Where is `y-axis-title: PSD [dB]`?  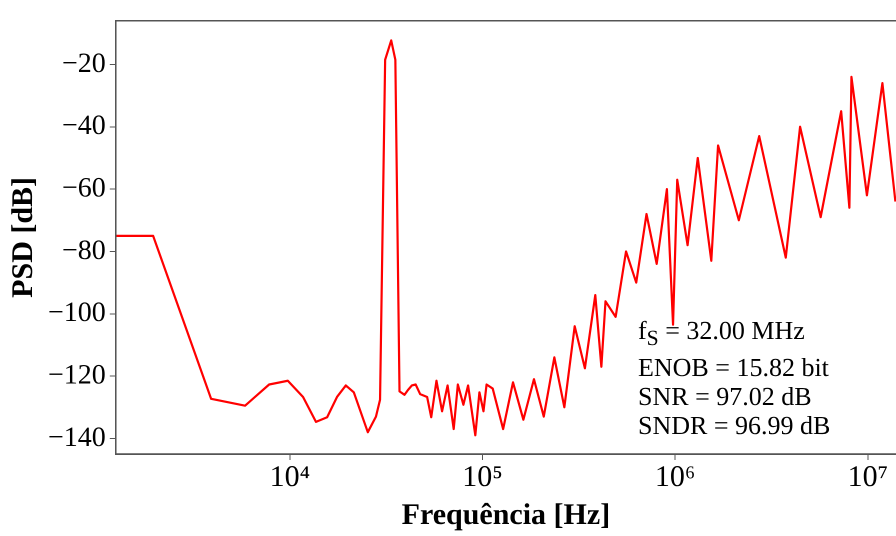
y-axis-title: PSD [dB] is located at coordinates (22, 237).